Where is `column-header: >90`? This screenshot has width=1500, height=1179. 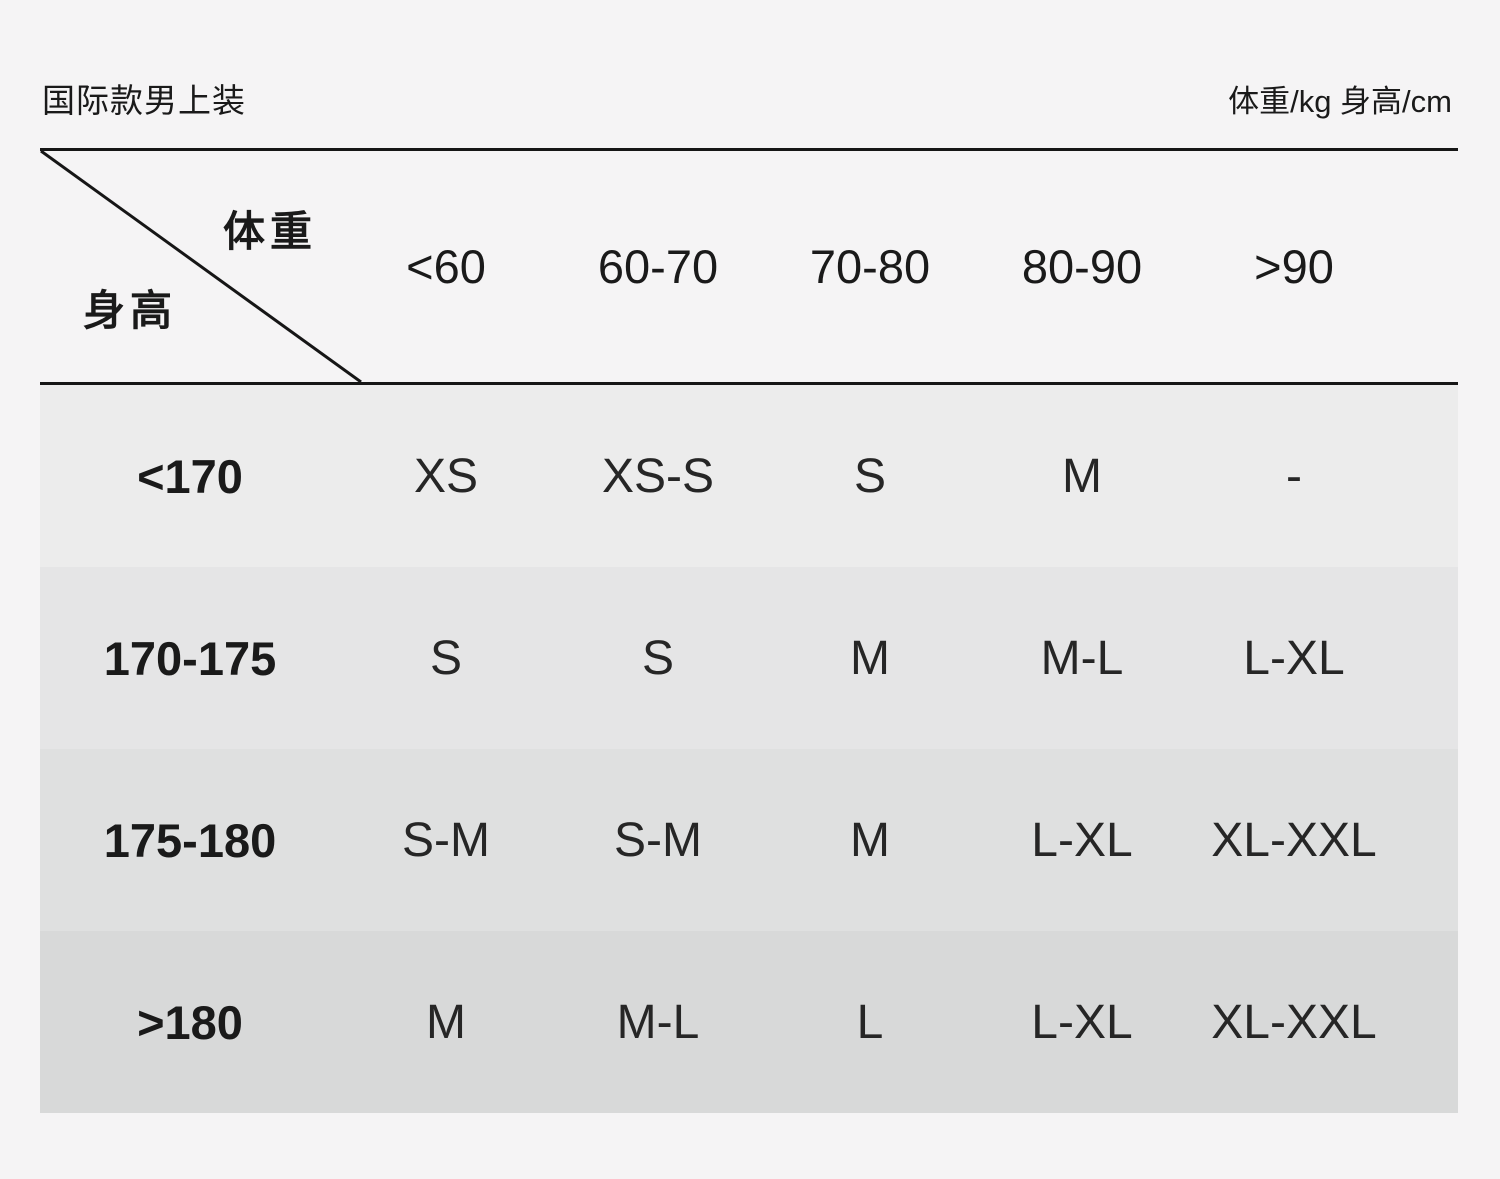
column-header: >90 is located at coordinates (1294, 266).